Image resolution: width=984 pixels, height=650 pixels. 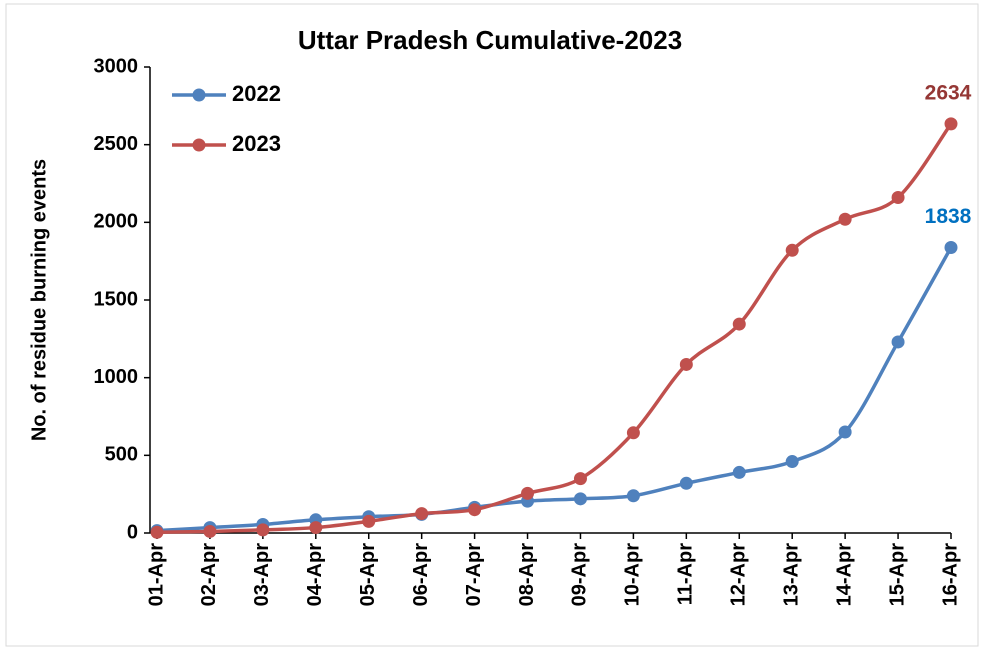 I want to click on x-tick-label: 09-Apr, so click(x=580, y=575).